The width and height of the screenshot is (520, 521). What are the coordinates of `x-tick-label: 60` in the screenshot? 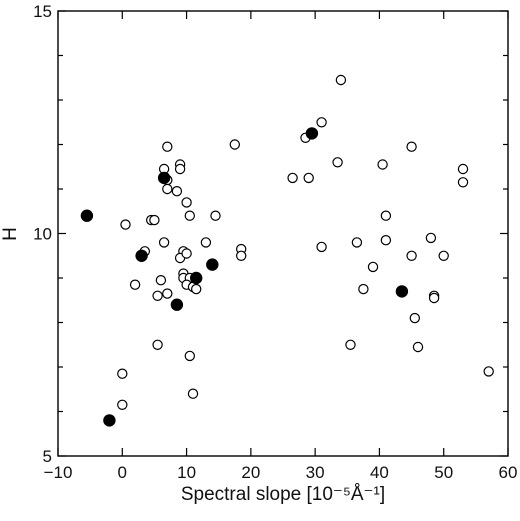 It's located at (508, 472).